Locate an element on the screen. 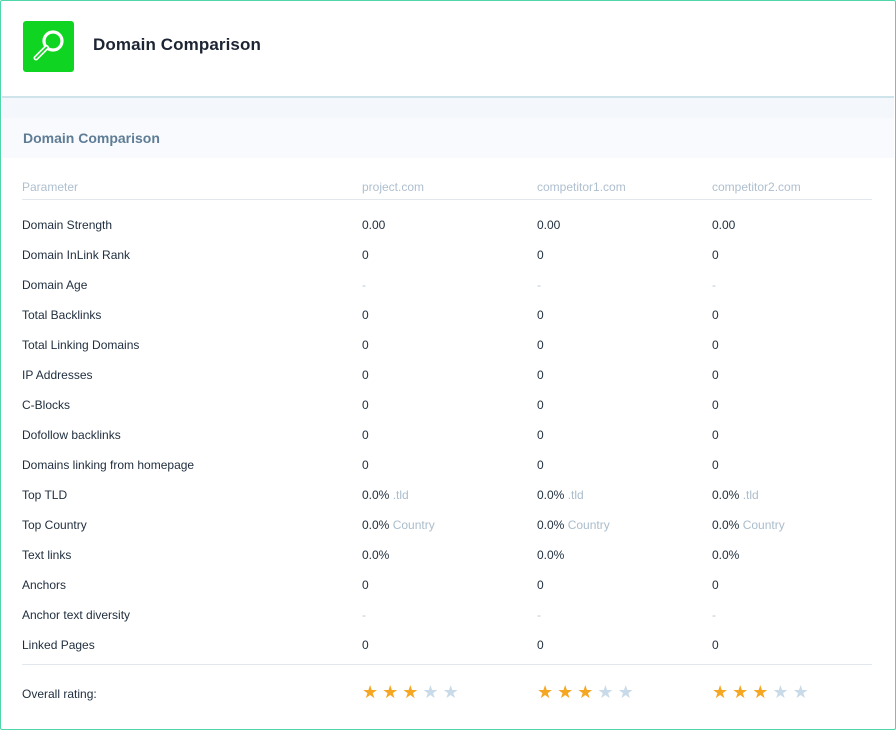 Image resolution: width=896 pixels, height=730 pixels. overall-rating-label: Overall rating: is located at coordinates (59, 694).